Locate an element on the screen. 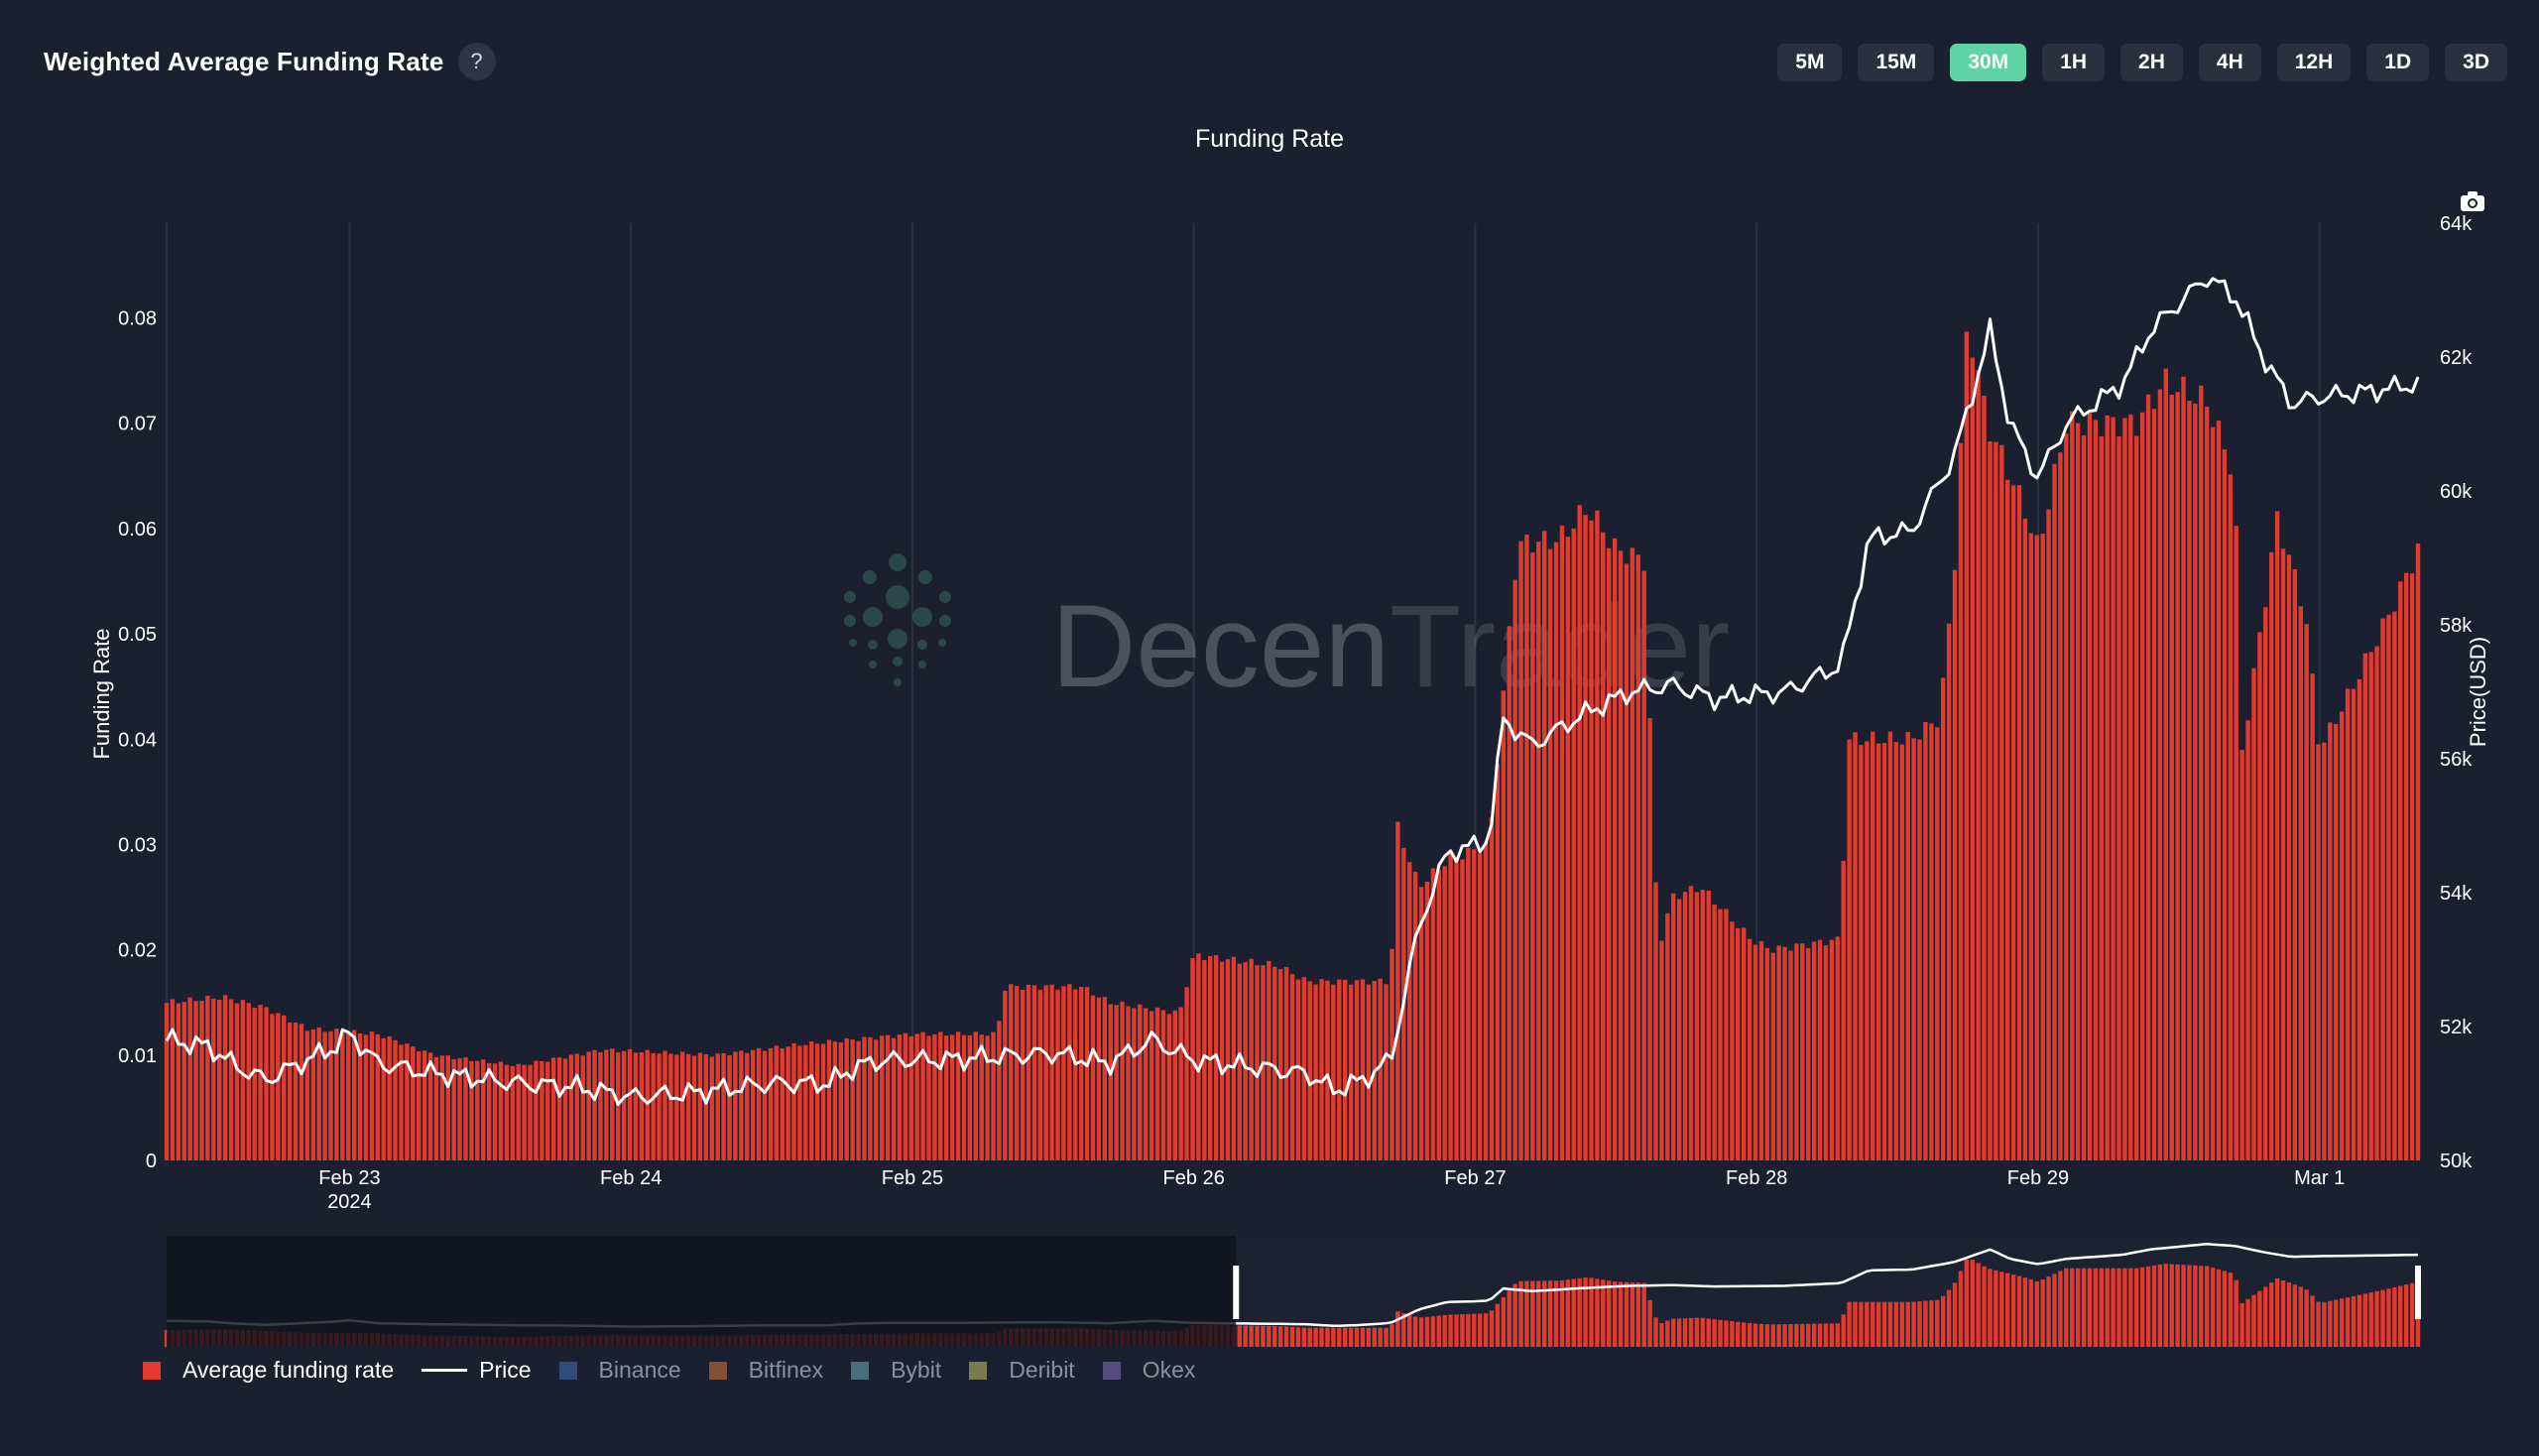 This screenshot has height=1456, width=2539. legend-item-okex: Okex is located at coordinates (1148, 1370).